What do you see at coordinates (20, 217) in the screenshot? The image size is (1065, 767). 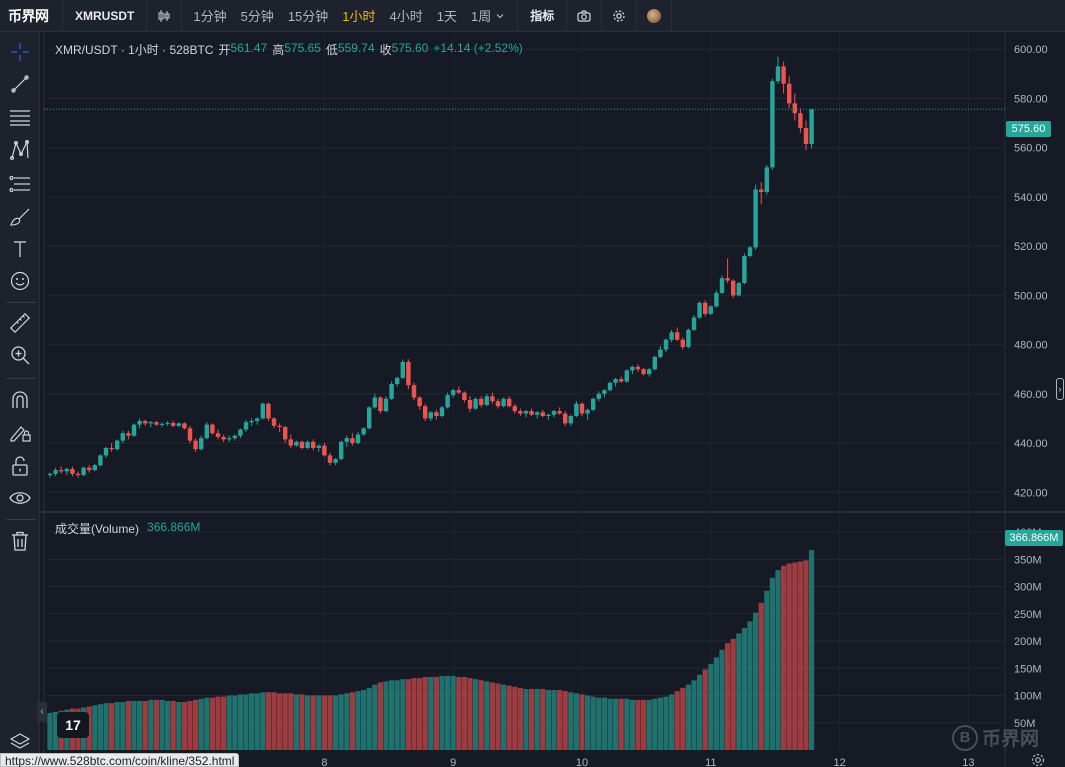 I see `brush-icon` at bounding box center [20, 217].